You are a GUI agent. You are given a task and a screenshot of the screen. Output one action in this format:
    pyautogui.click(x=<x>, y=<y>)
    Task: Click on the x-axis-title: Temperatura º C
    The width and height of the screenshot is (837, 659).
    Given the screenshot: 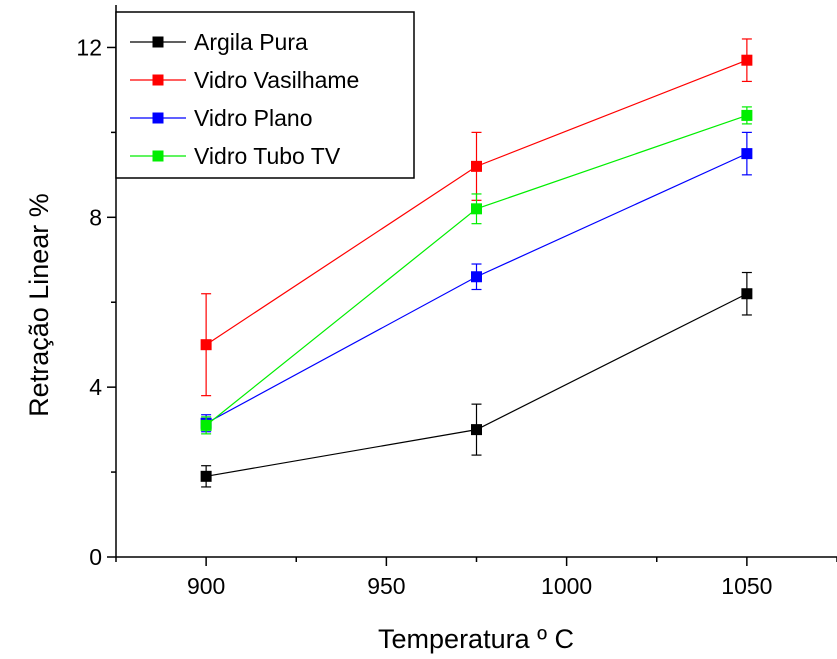 What is the action you would take?
    pyautogui.click(x=476, y=639)
    